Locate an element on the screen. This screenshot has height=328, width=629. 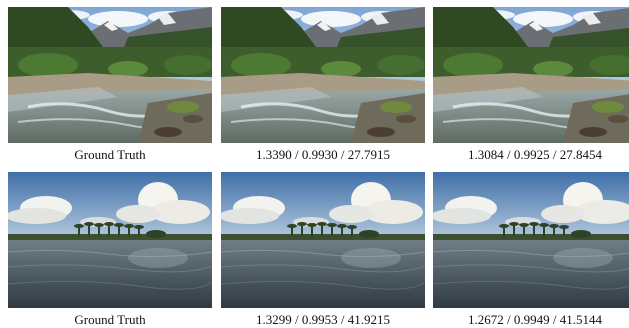
lake-ground-truth-image is located at coordinates (110, 240).